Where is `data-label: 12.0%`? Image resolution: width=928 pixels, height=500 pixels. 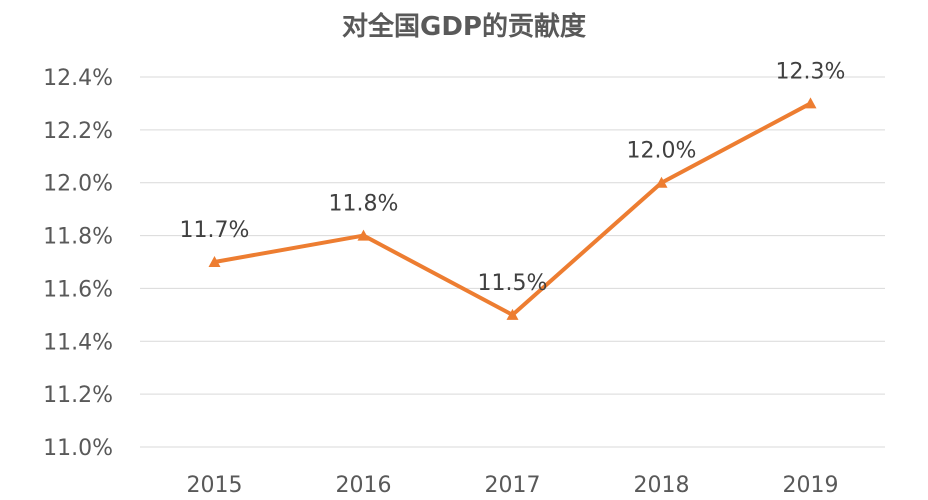 data-label: 12.0% is located at coordinates (662, 151).